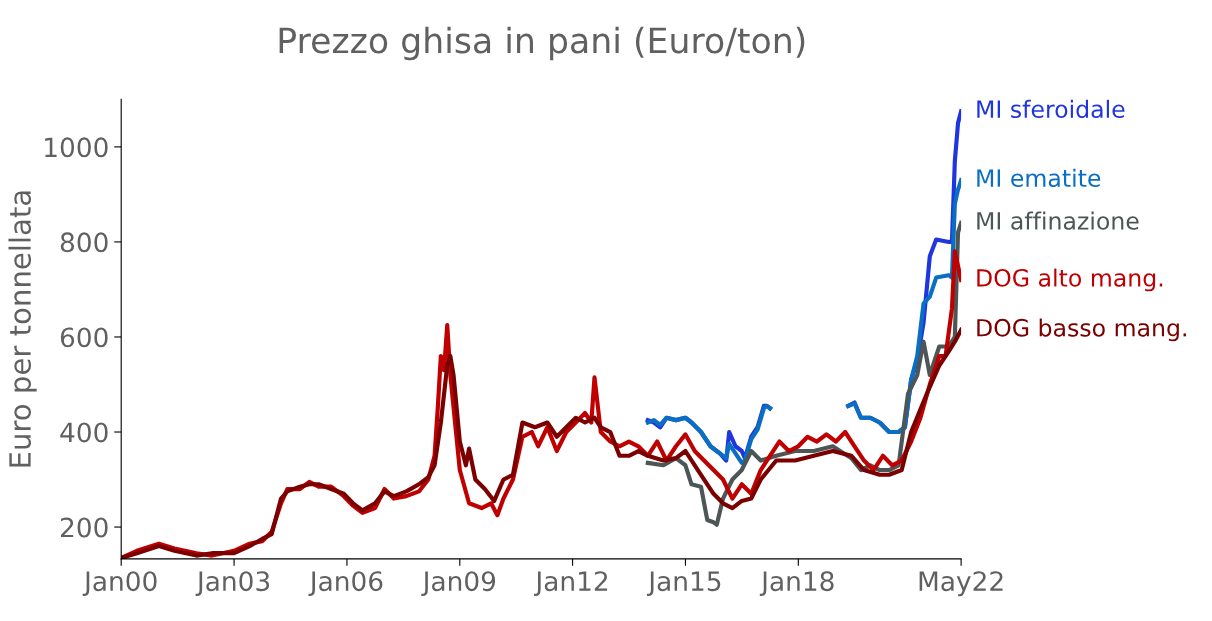 Image resolution: width=1212 pixels, height=621 pixels. Describe the element at coordinates (571, 584) in the screenshot. I see `x-tick-label: Jan12` at that location.